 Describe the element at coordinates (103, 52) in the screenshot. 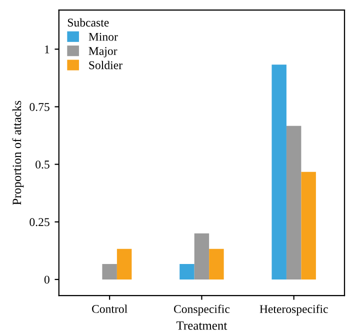

I see `legend-label: Major` at that location.